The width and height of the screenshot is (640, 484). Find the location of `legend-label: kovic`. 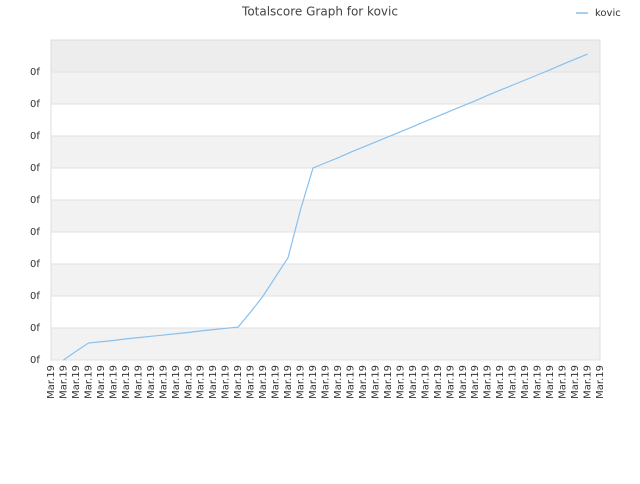

legend-label: kovic is located at coordinates (608, 13).